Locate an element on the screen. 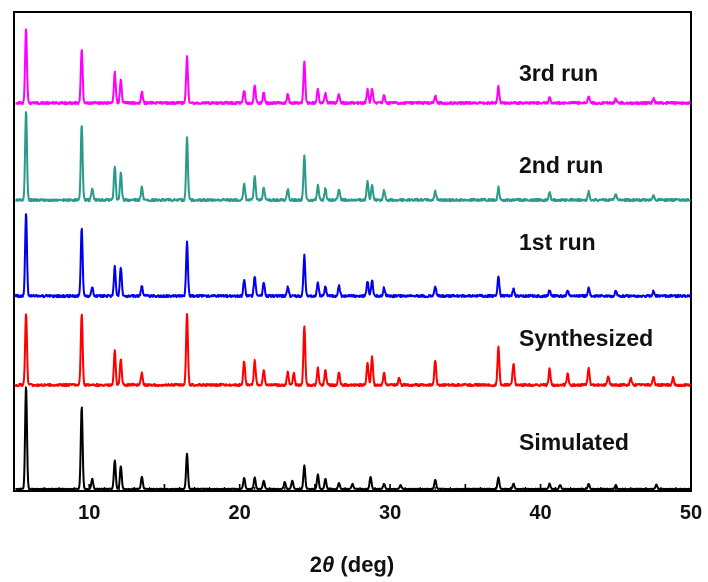 The image size is (708, 582). x-tick-label-10: 10 is located at coordinates (89, 513).